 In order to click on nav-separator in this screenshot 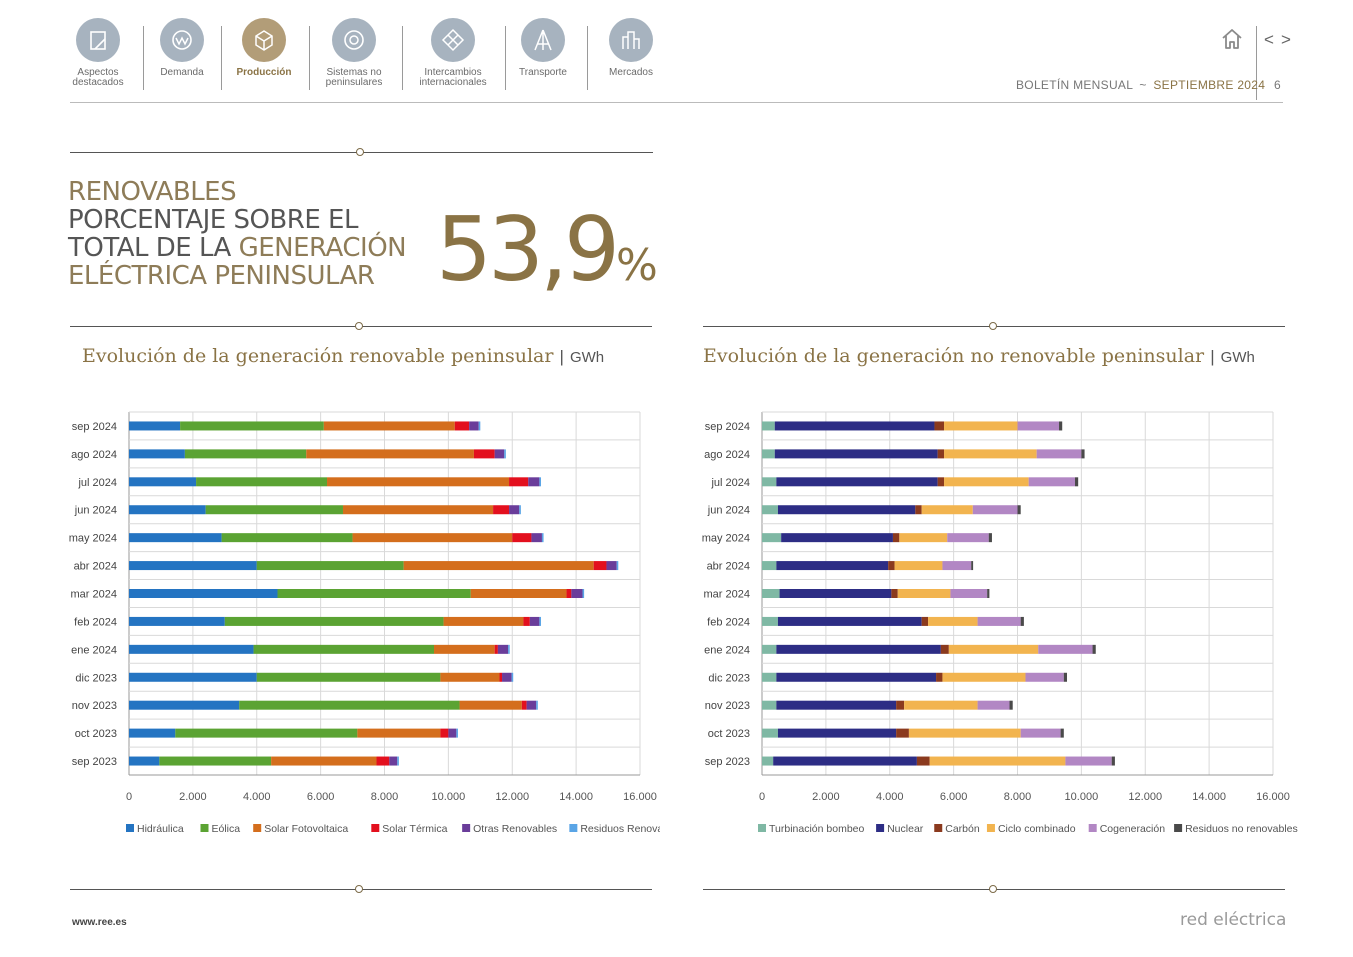, I will do `click(143, 58)`.